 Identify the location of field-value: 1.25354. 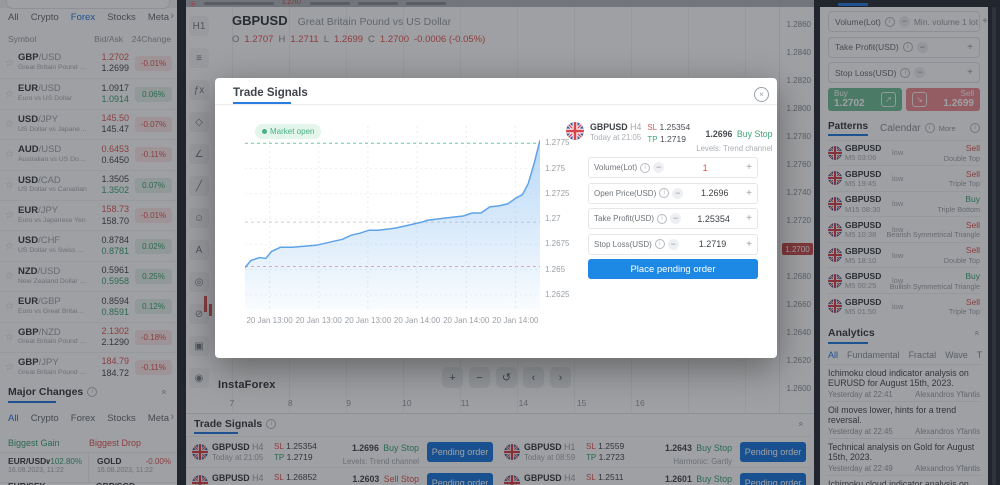
(713, 218).